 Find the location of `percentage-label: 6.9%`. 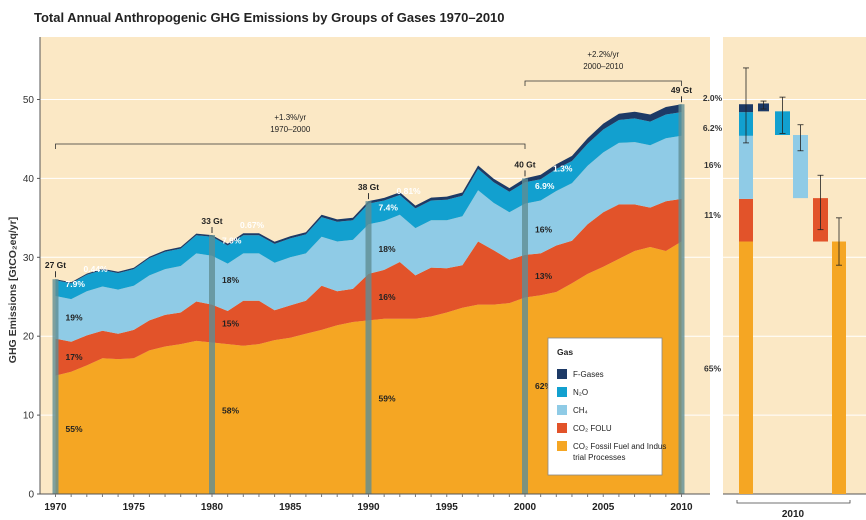

percentage-label: 6.9% is located at coordinates (545, 186).